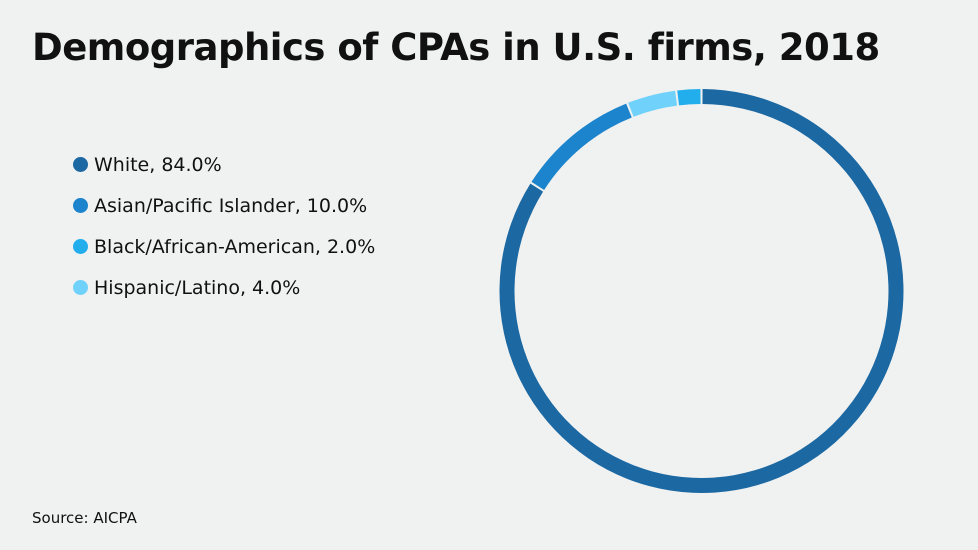 The image size is (978, 550). What do you see at coordinates (224, 164) in the screenshot?
I see `legend-item-white: White, 84.0%` at bounding box center [224, 164].